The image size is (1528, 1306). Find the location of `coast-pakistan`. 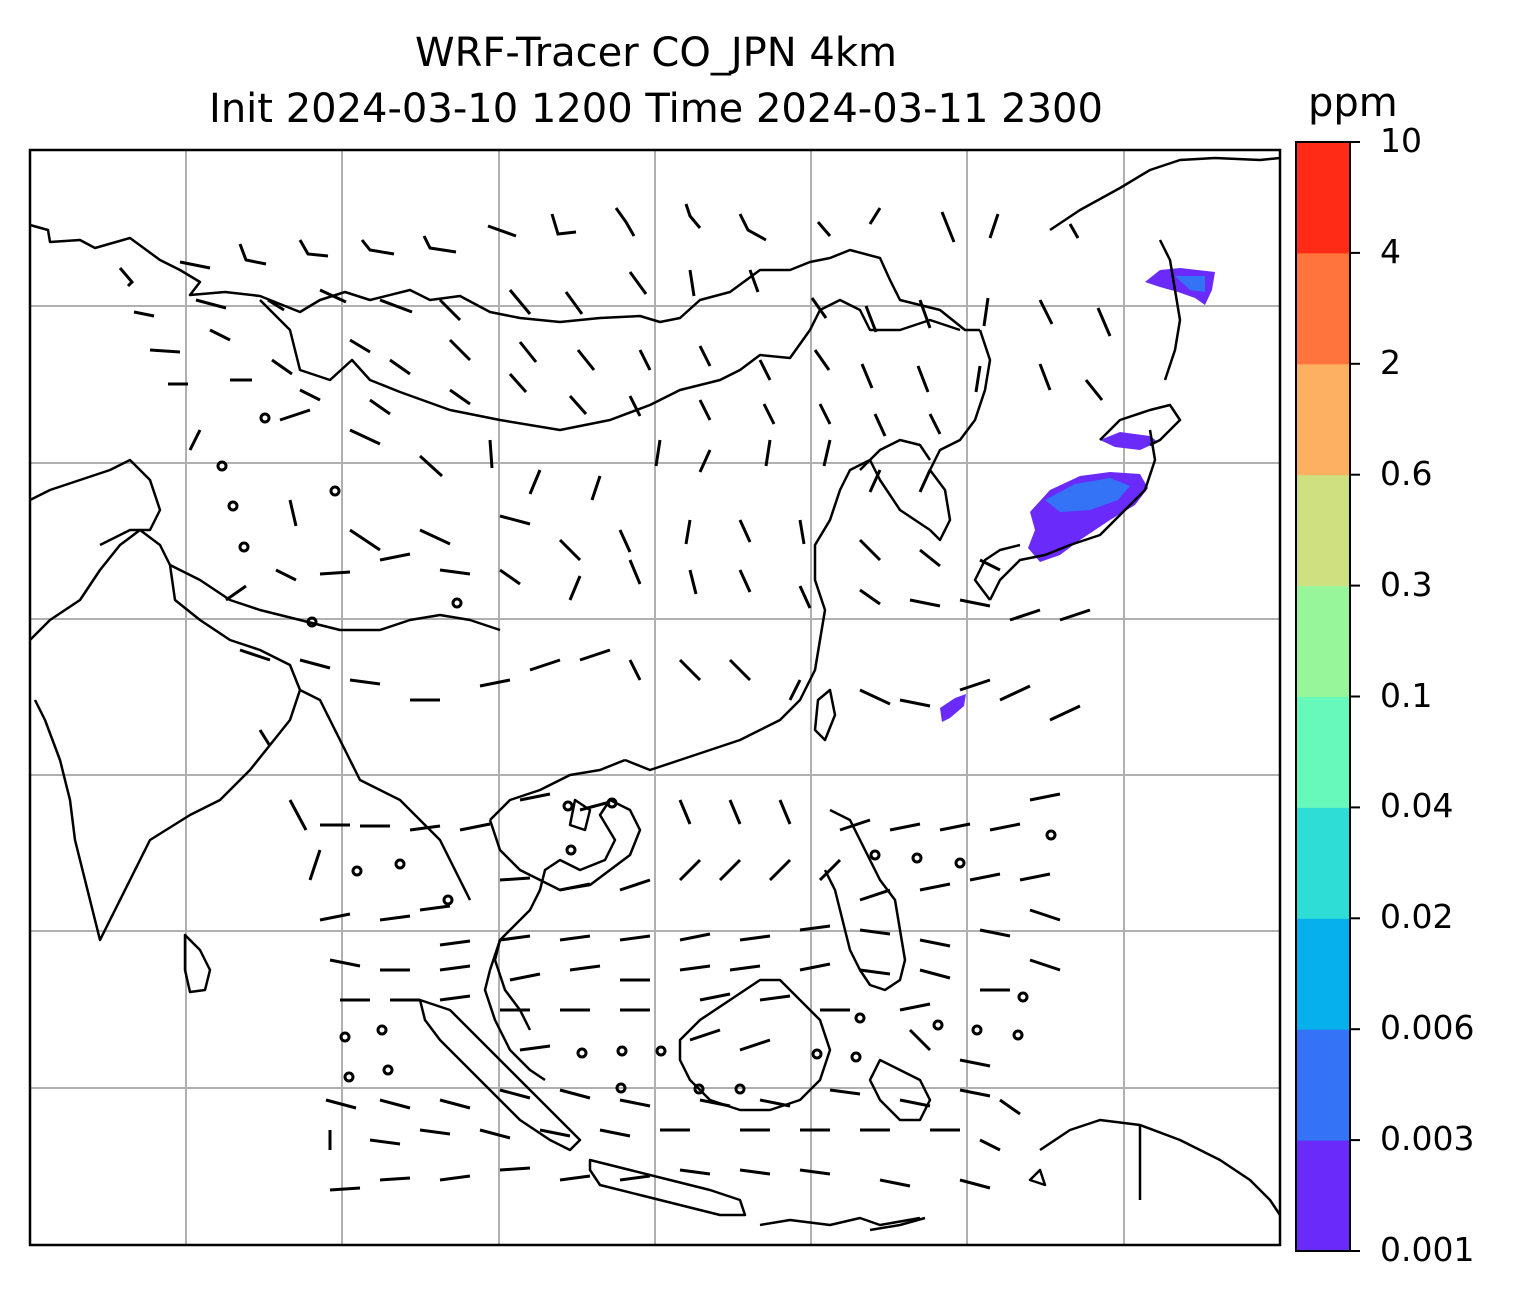

coast-pakistan is located at coordinates (95, 502).